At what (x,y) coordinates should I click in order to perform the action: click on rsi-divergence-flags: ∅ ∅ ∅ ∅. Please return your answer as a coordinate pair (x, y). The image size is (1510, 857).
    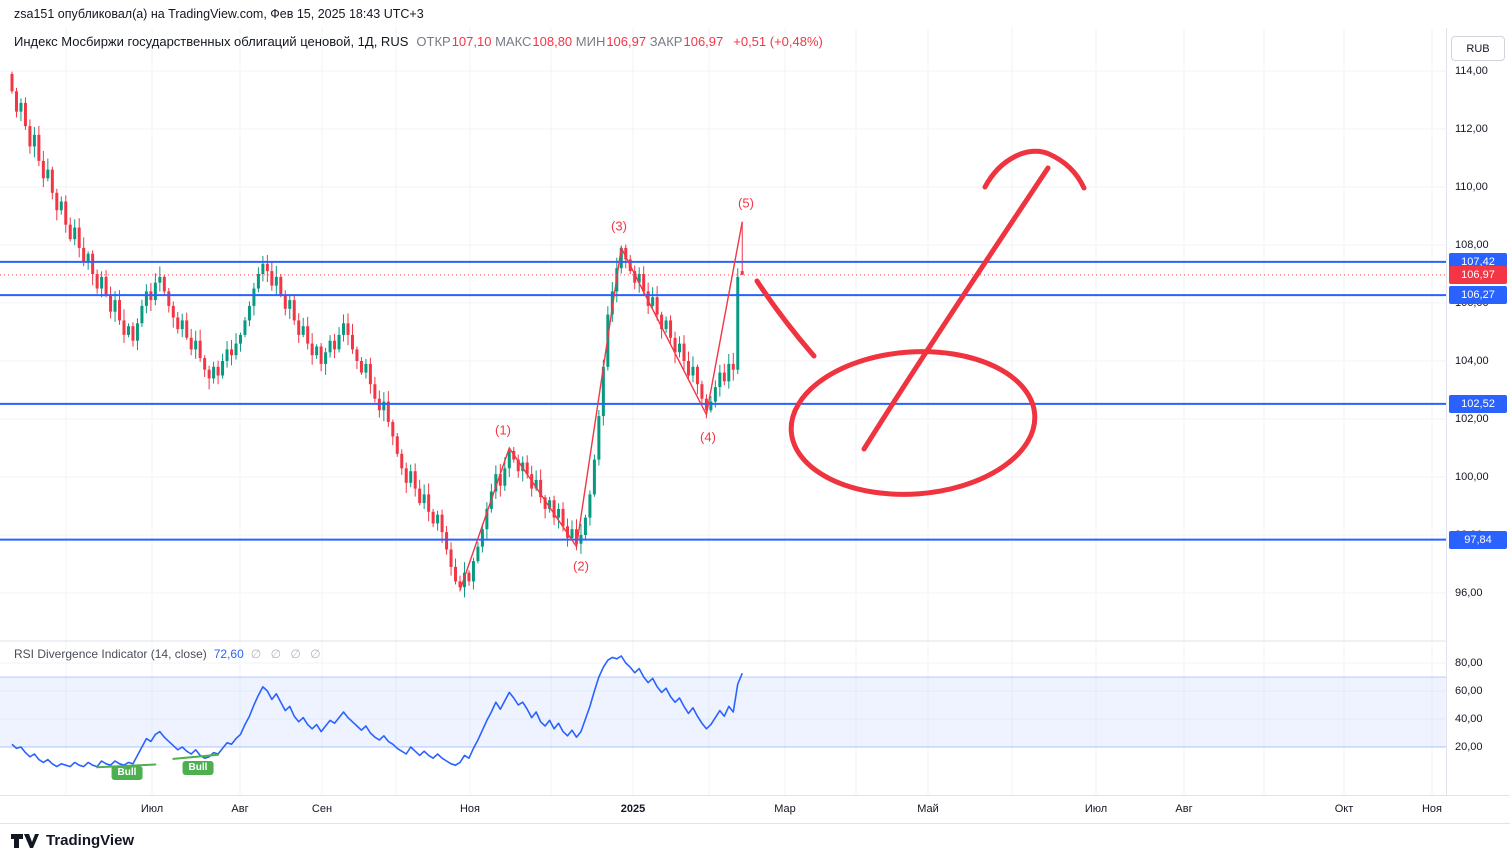
    Looking at the image, I should click on (287, 654).